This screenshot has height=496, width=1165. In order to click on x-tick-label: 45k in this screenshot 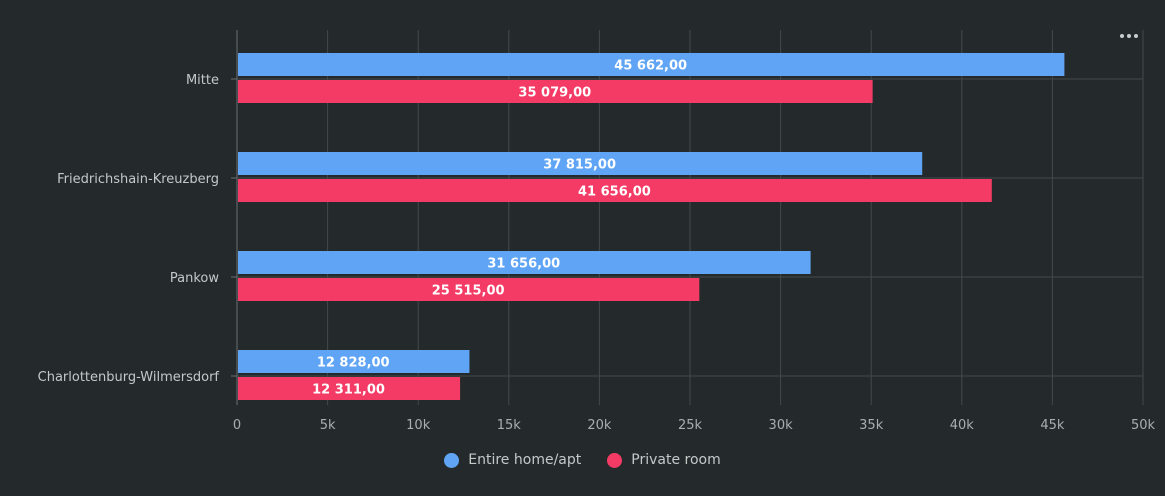, I will do `click(1052, 425)`.